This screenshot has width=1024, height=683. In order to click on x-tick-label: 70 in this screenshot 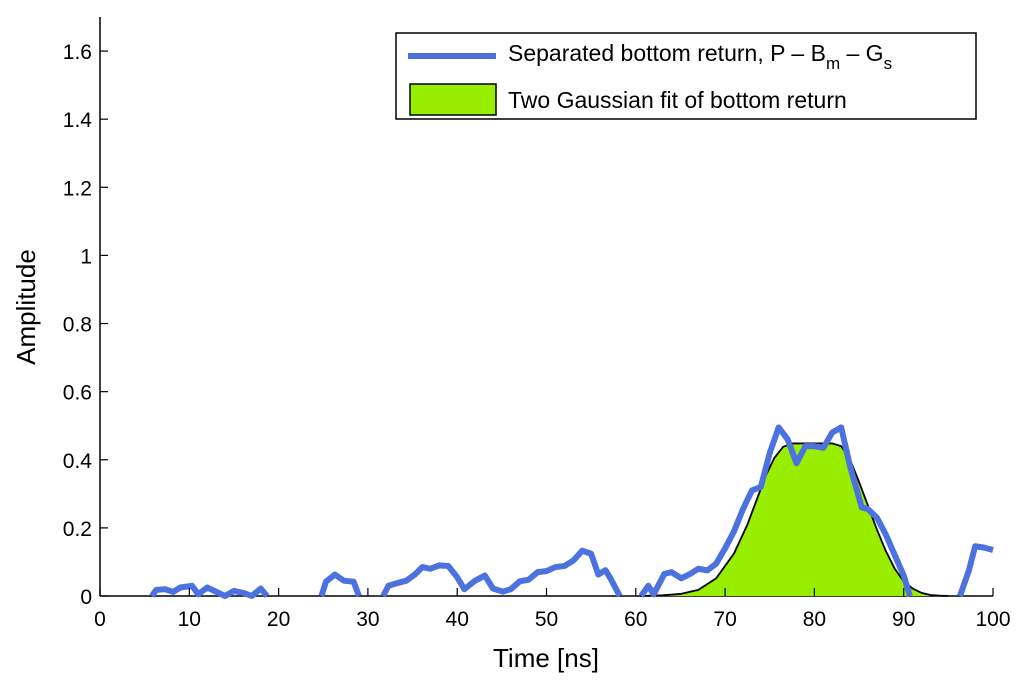, I will do `click(724, 619)`.